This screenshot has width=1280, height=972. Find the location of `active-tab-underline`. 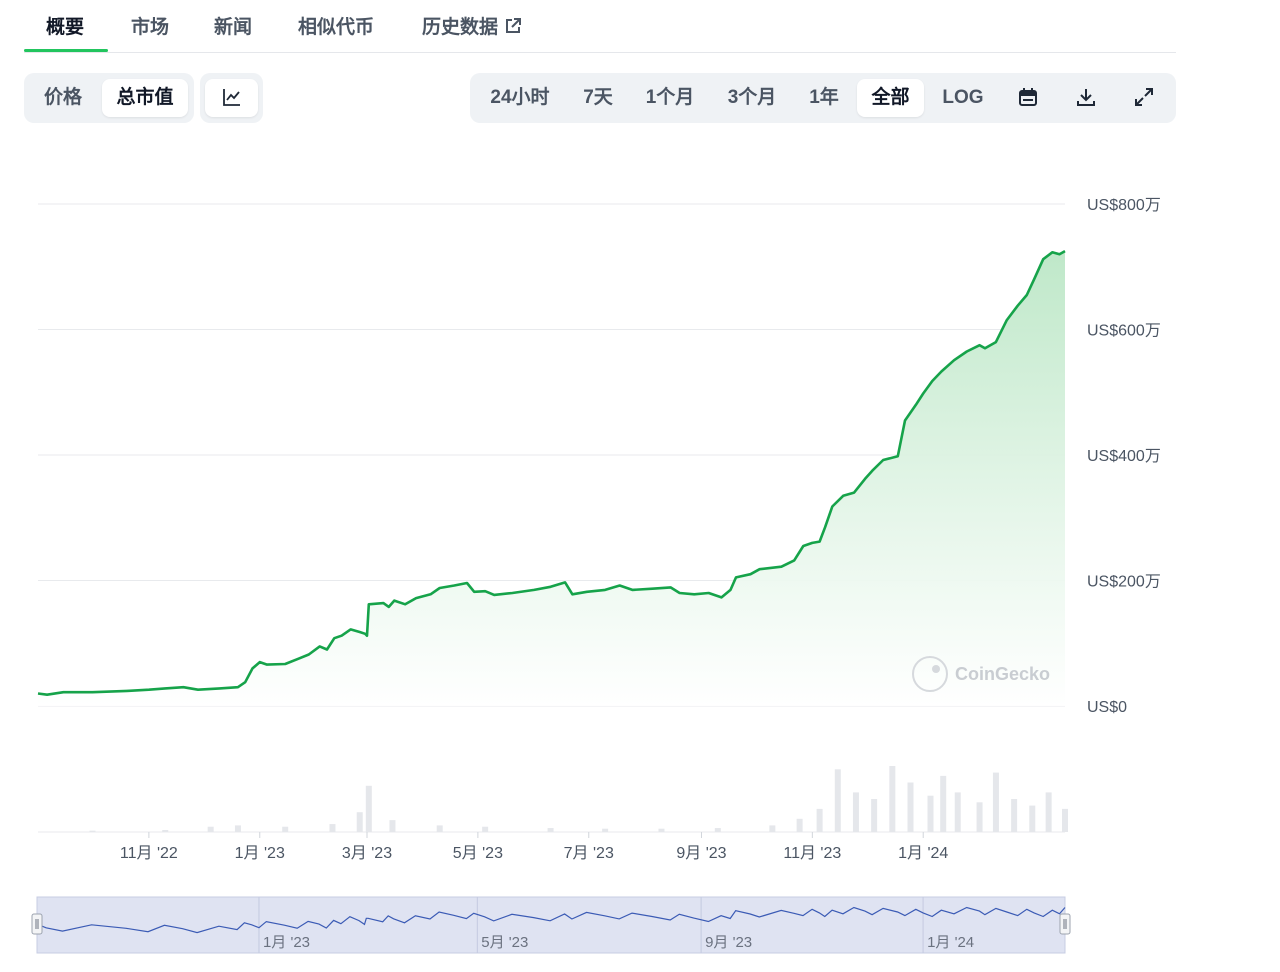

active-tab-underline is located at coordinates (66, 50).